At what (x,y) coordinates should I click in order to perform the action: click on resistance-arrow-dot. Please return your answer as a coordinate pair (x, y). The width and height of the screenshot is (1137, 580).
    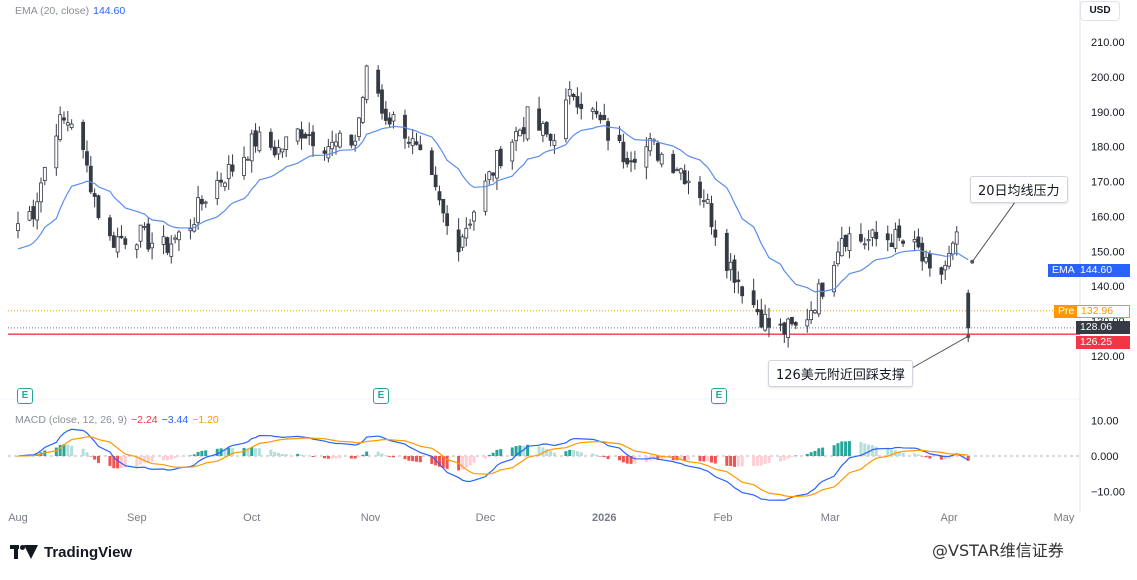
    Looking at the image, I should click on (972, 261).